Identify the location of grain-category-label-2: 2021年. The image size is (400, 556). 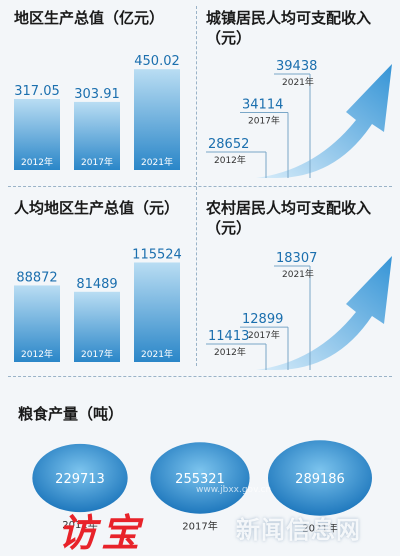
(319, 528).